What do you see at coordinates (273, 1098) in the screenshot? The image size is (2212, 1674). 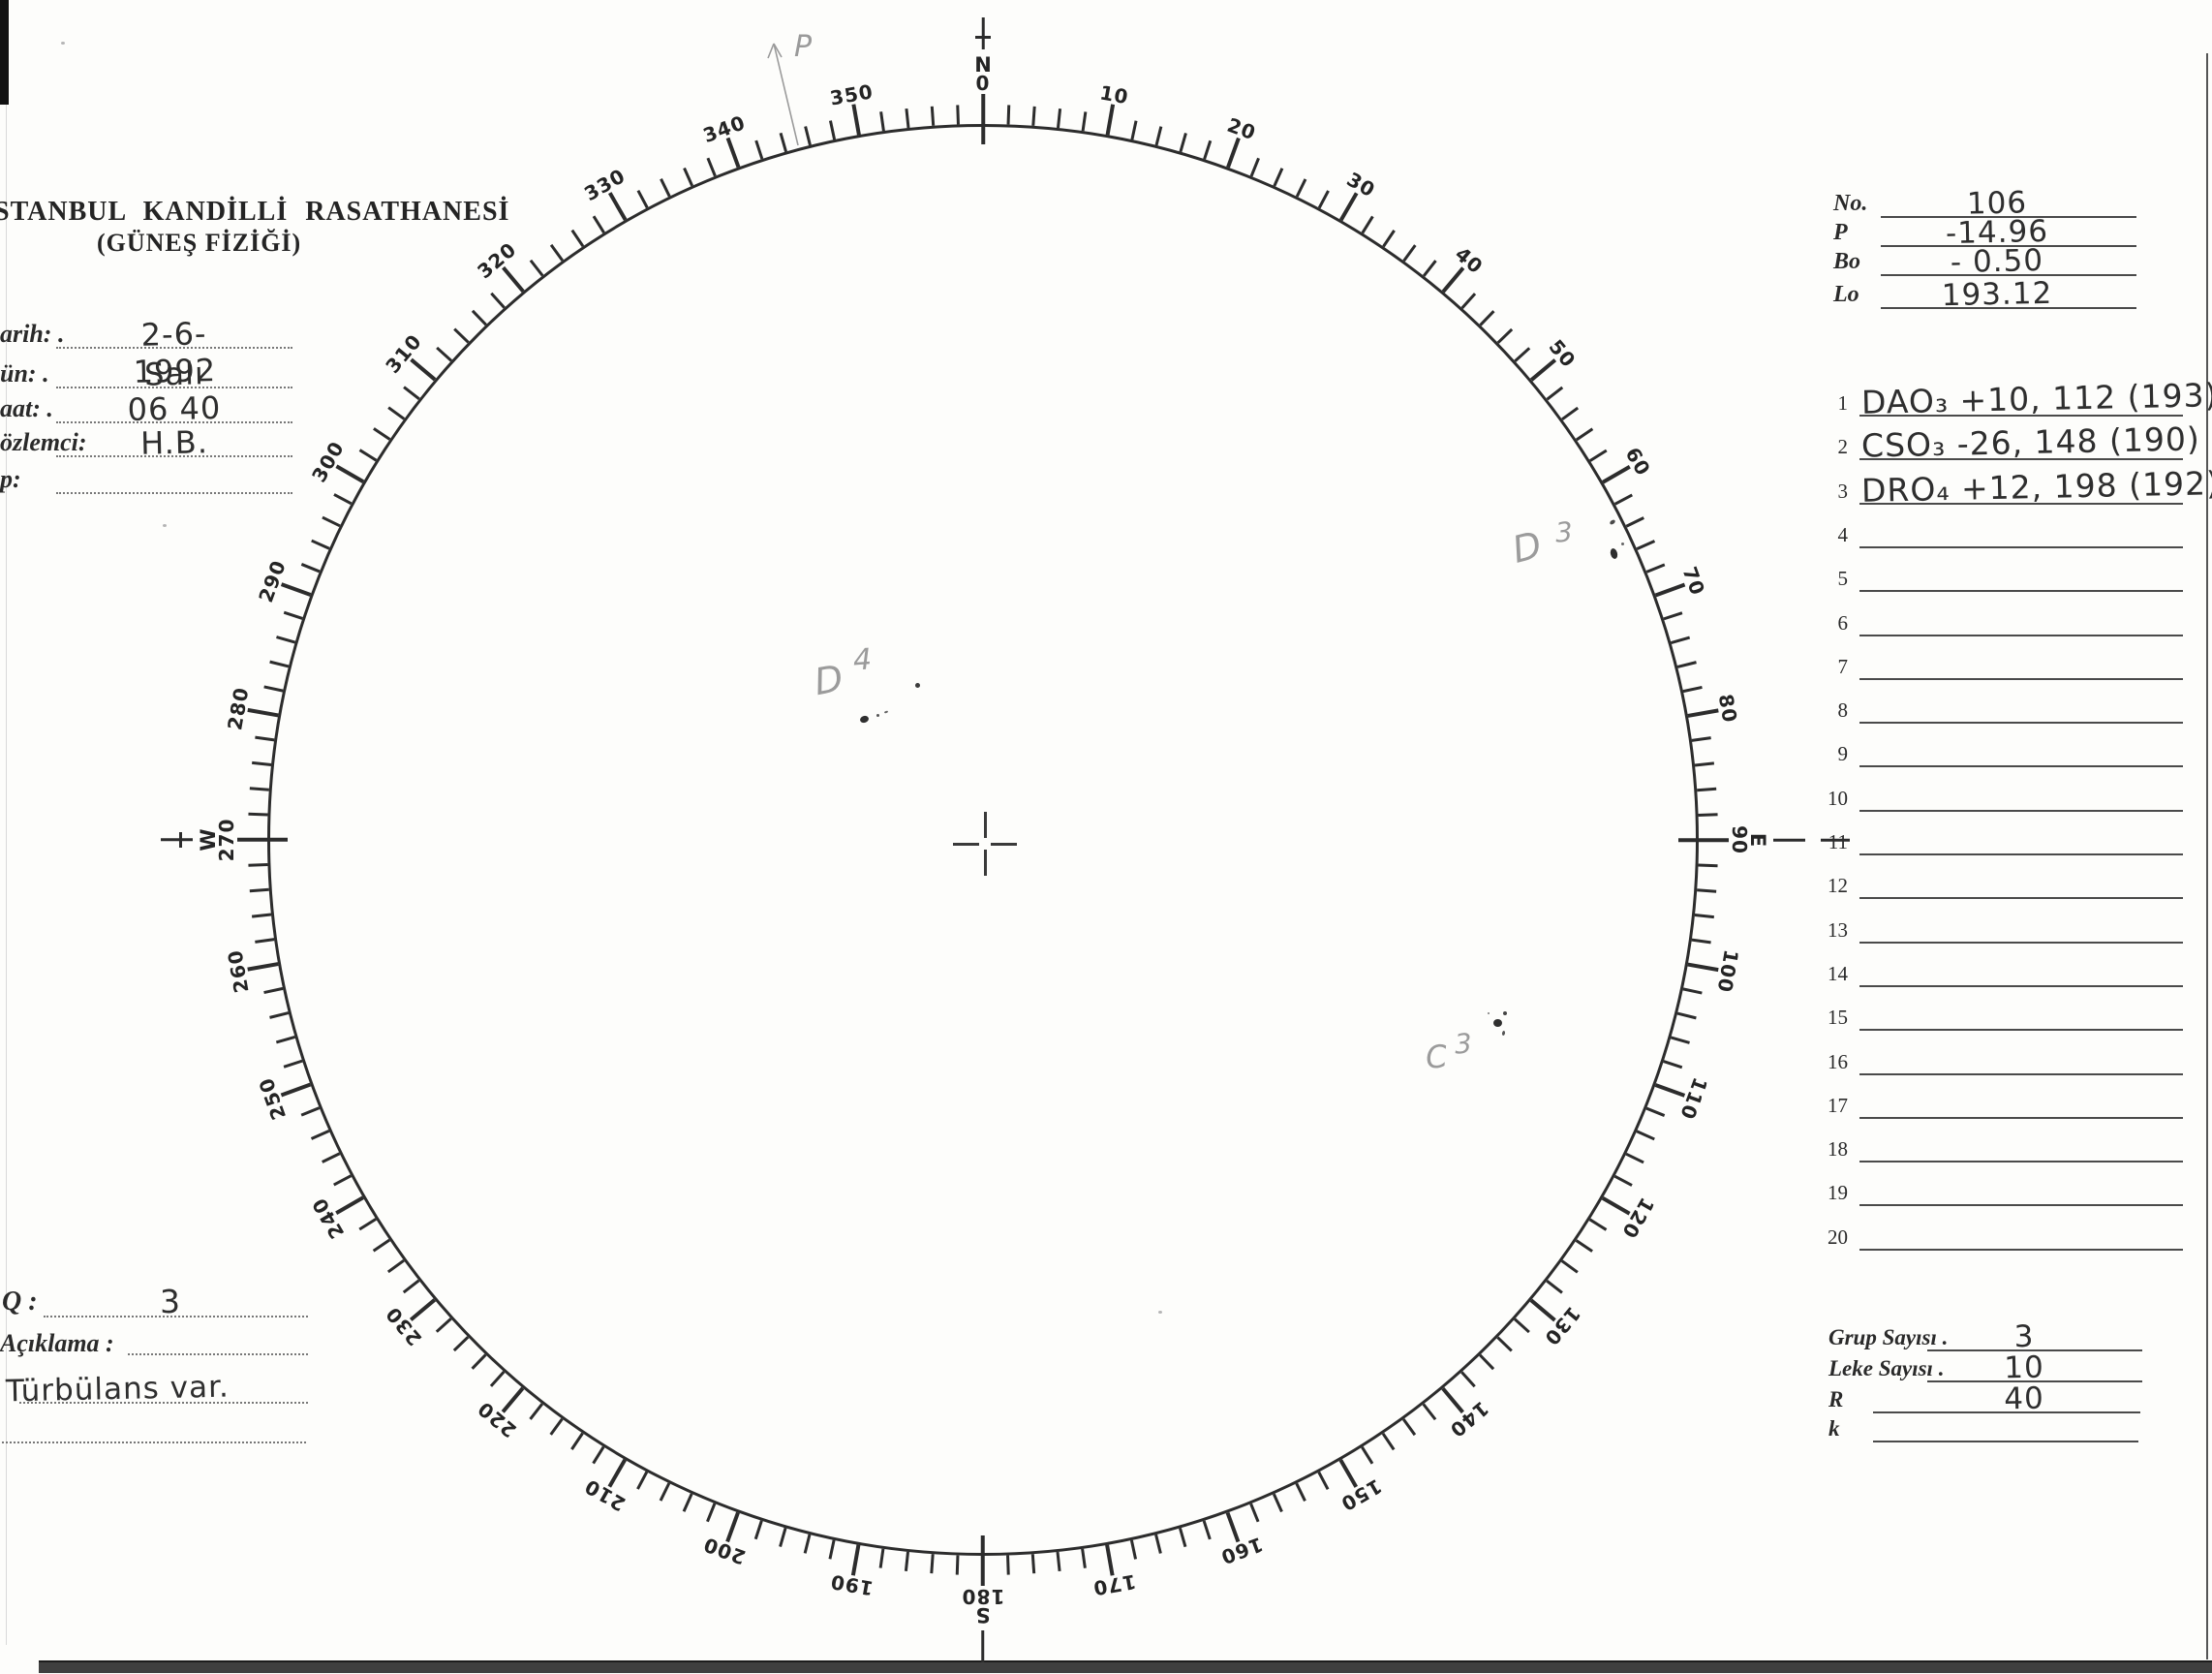 I see `degree-label: 250` at bounding box center [273, 1098].